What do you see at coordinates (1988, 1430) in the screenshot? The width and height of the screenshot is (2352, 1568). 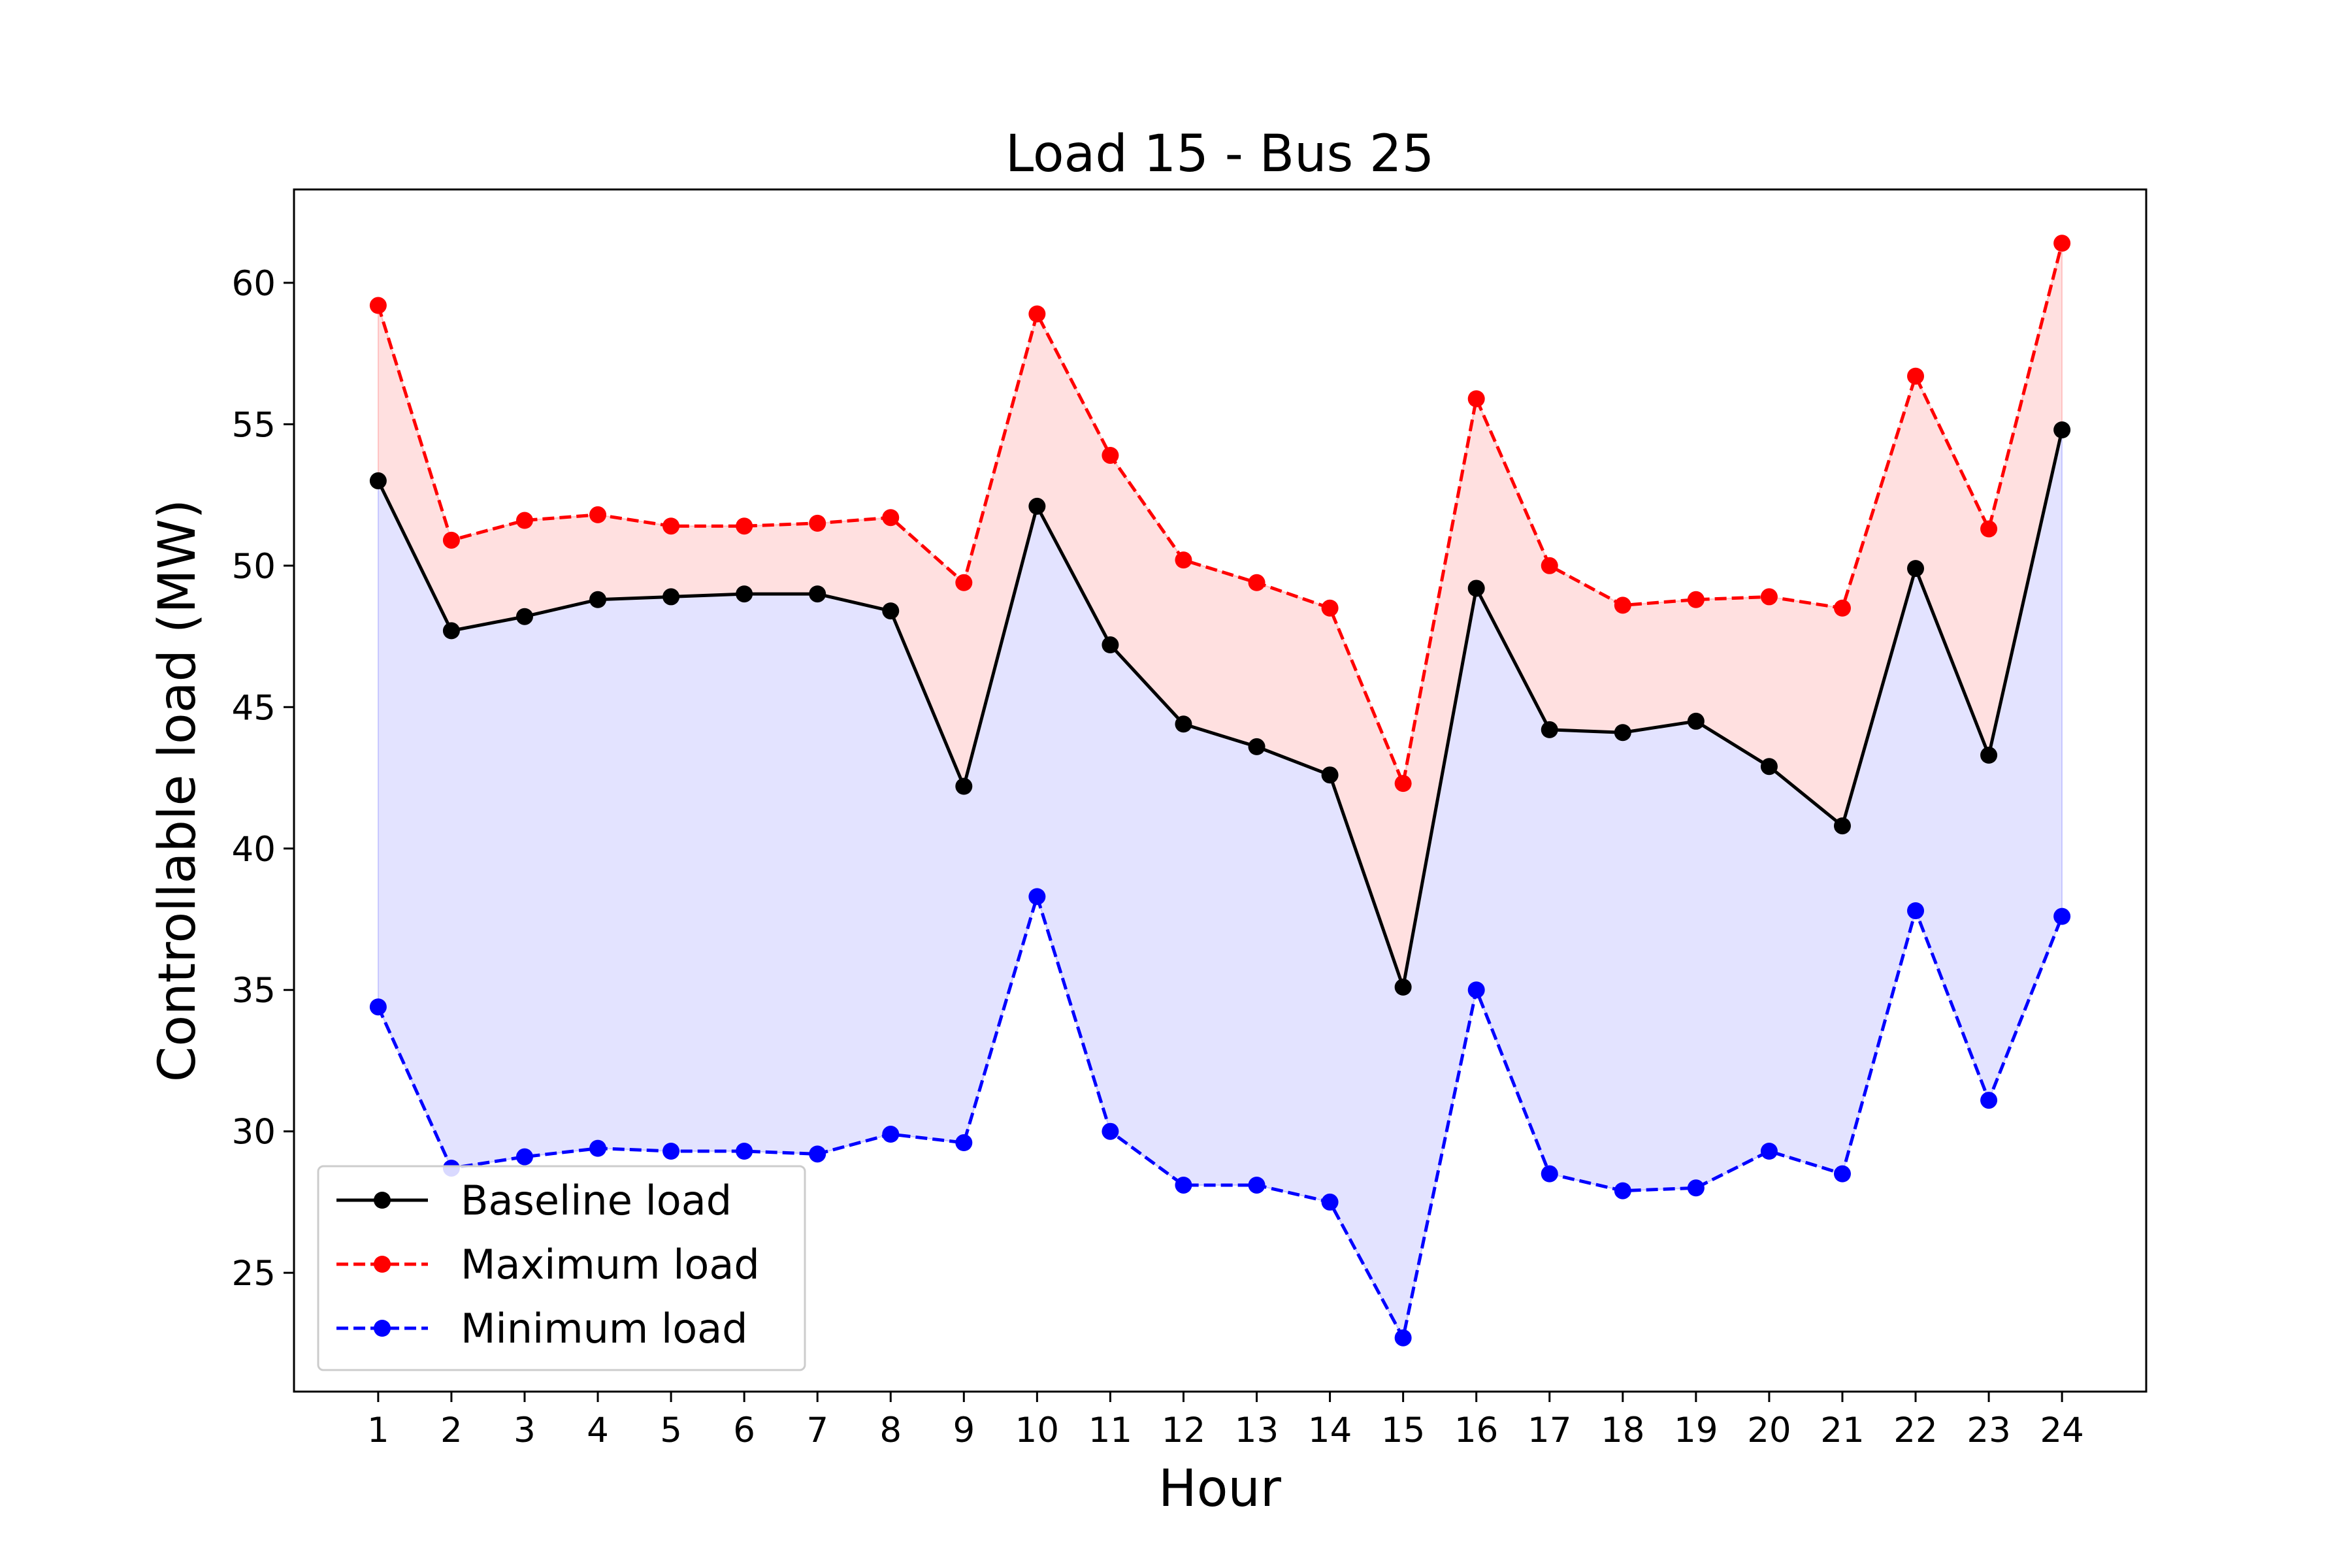 I see `x-tick-label: 23` at bounding box center [1988, 1430].